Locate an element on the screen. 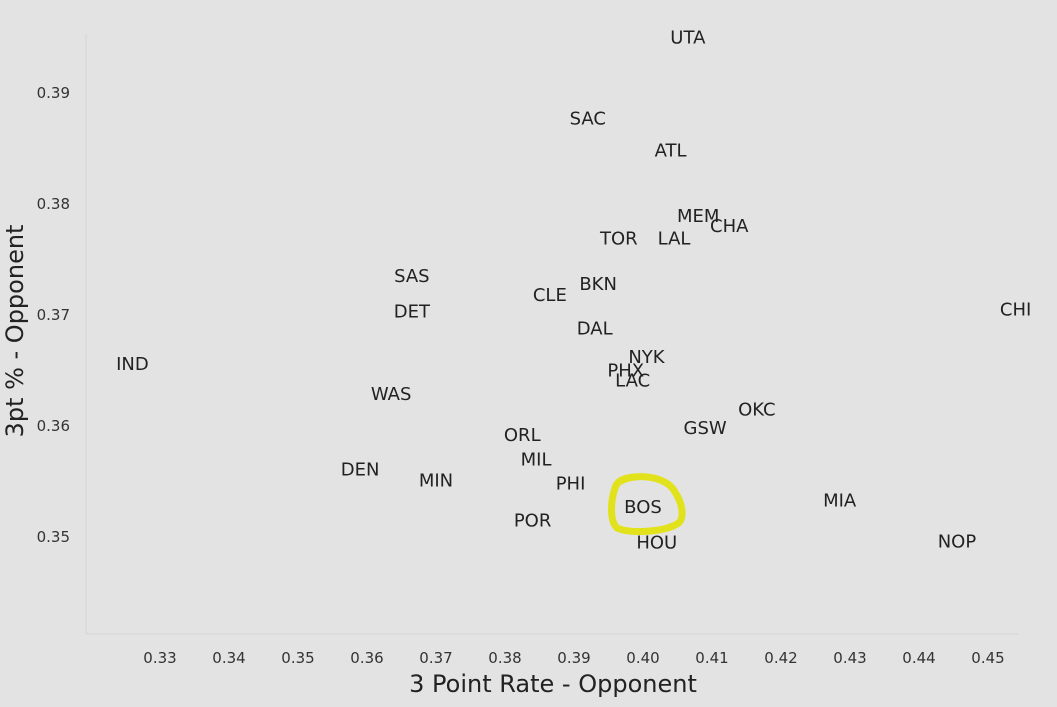 Image resolution: width=1057 pixels, height=707 pixels. team-label-okc: OKC is located at coordinates (757, 409).